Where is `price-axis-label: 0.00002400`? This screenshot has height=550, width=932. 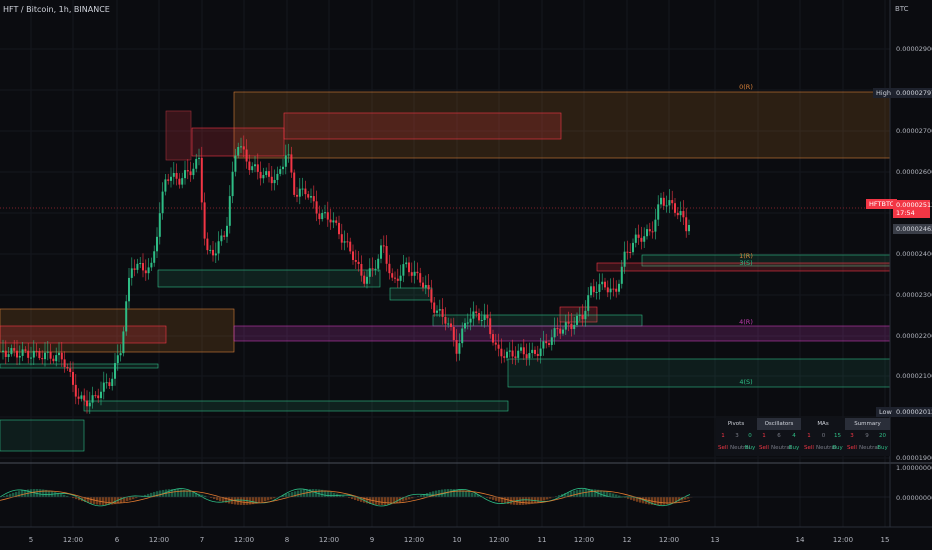
price-axis-label: 0.00002400 is located at coordinates (914, 254).